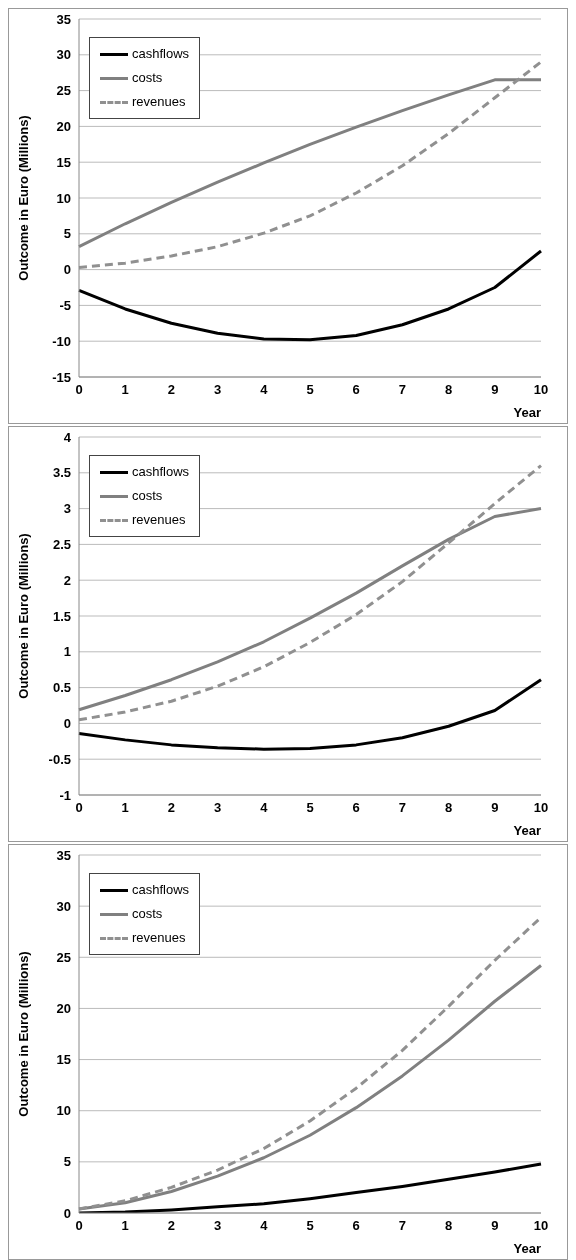  Describe the element at coordinates (61, 545) in the screenshot. I see `y-tick-label: 2.5` at that location.